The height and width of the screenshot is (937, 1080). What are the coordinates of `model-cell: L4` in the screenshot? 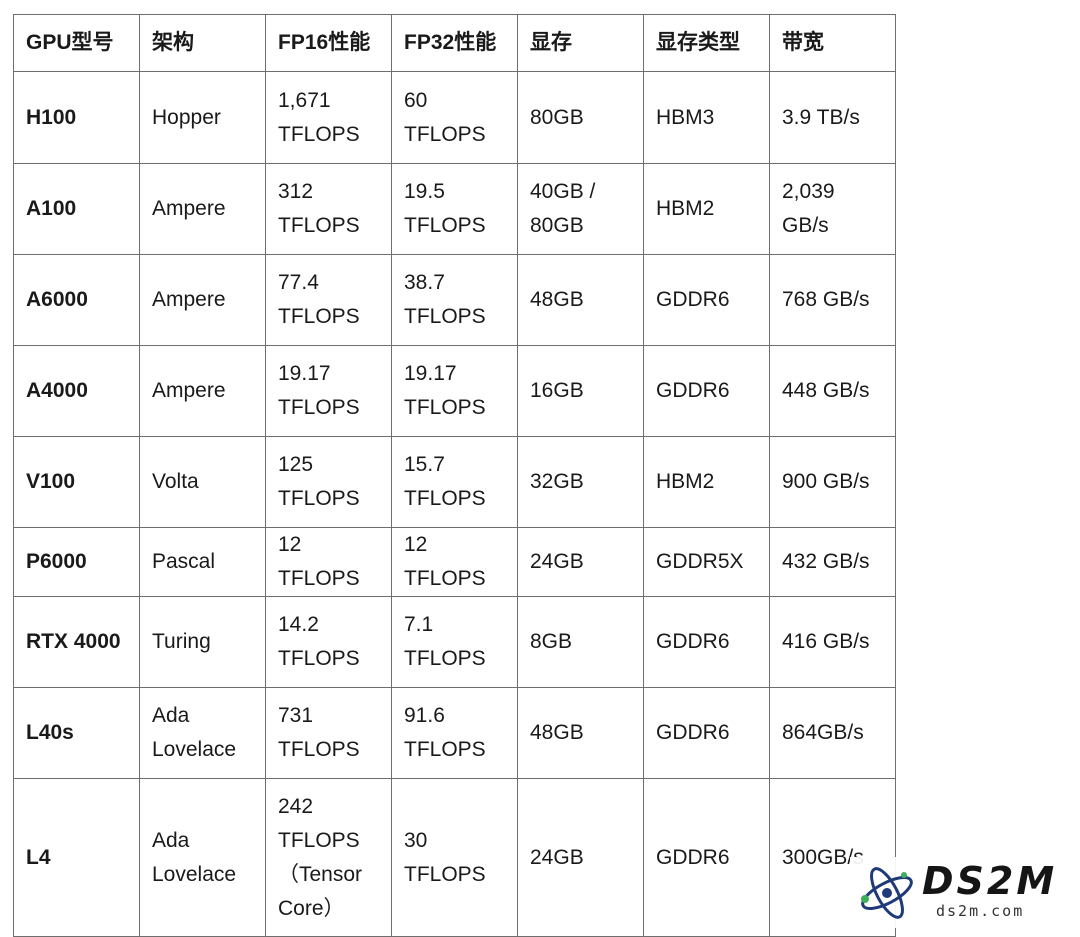 It's located at (76, 857).